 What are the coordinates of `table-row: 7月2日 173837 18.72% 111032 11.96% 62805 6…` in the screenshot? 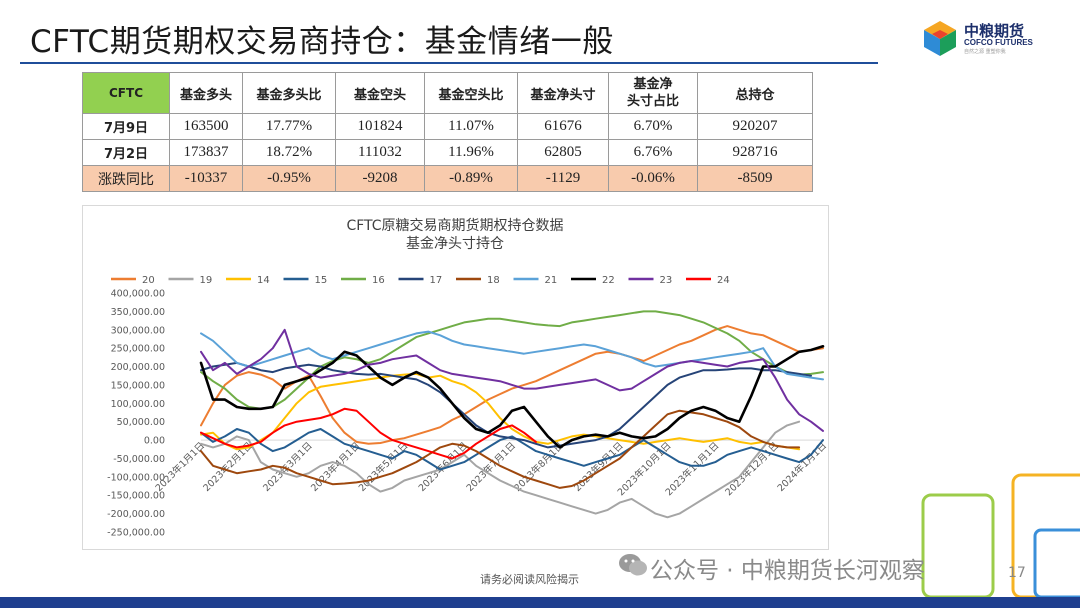 It's located at (447, 152).